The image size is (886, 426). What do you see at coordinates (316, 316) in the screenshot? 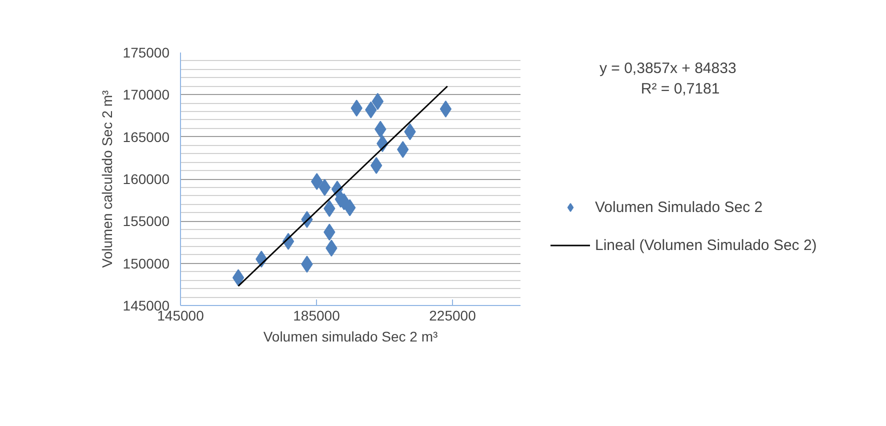
I see `x-tick-label: 185000` at bounding box center [316, 316].